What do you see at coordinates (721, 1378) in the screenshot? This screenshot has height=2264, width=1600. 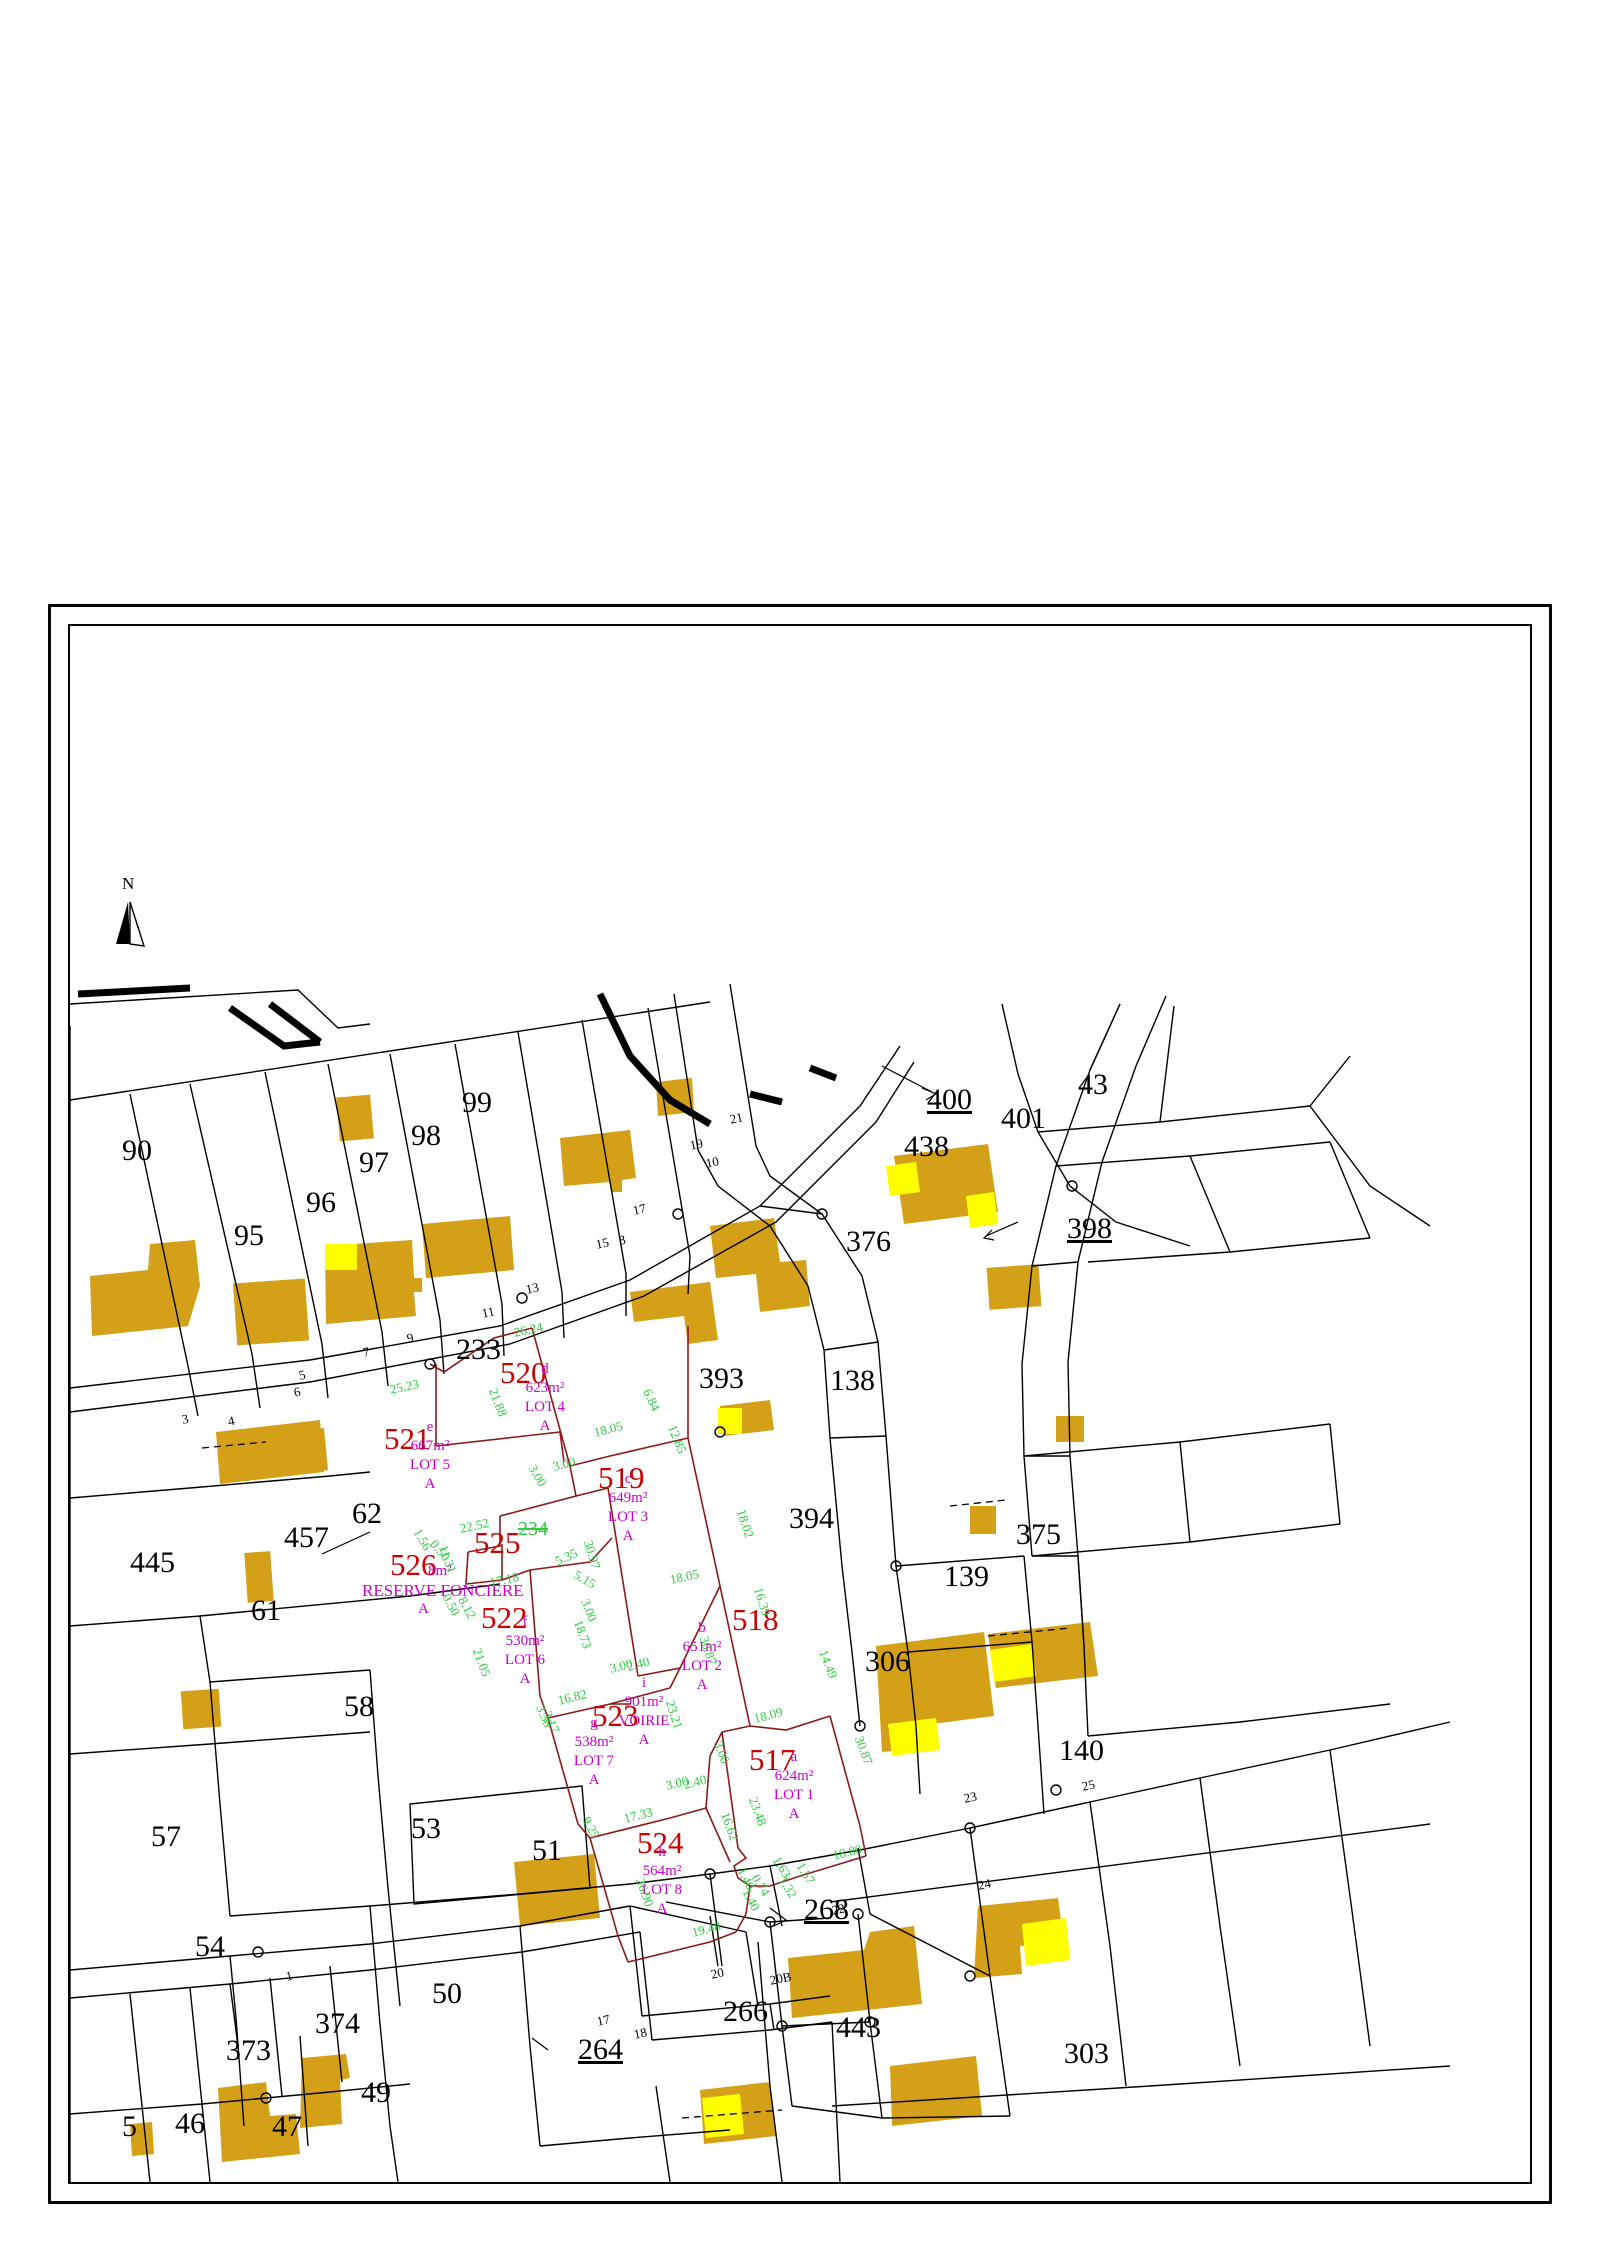 I see `parcel-number-393: 393` at bounding box center [721, 1378].